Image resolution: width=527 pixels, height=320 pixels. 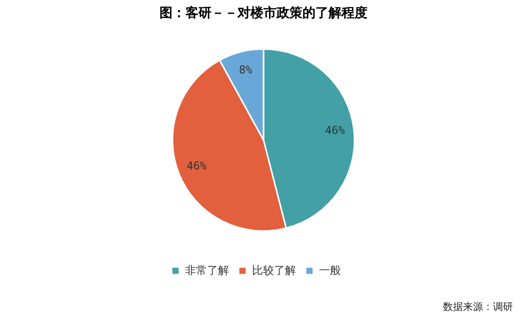 I want to click on chart-title: 图：客研－－对楼市政策的了解程度, so click(x=264, y=13).